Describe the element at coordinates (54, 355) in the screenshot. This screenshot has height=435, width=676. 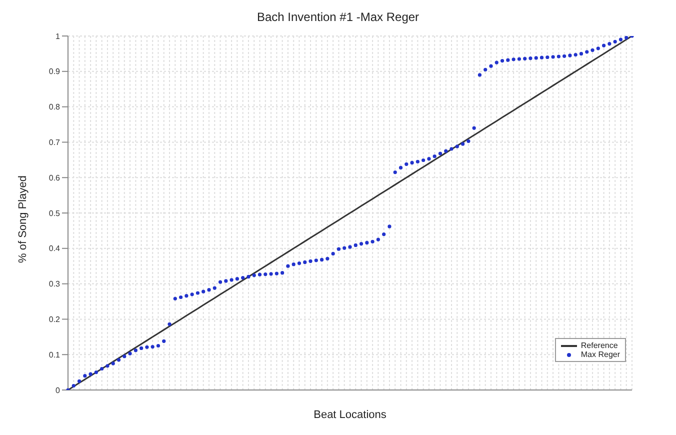
I see `y-tick-label: 0.1` at that location.